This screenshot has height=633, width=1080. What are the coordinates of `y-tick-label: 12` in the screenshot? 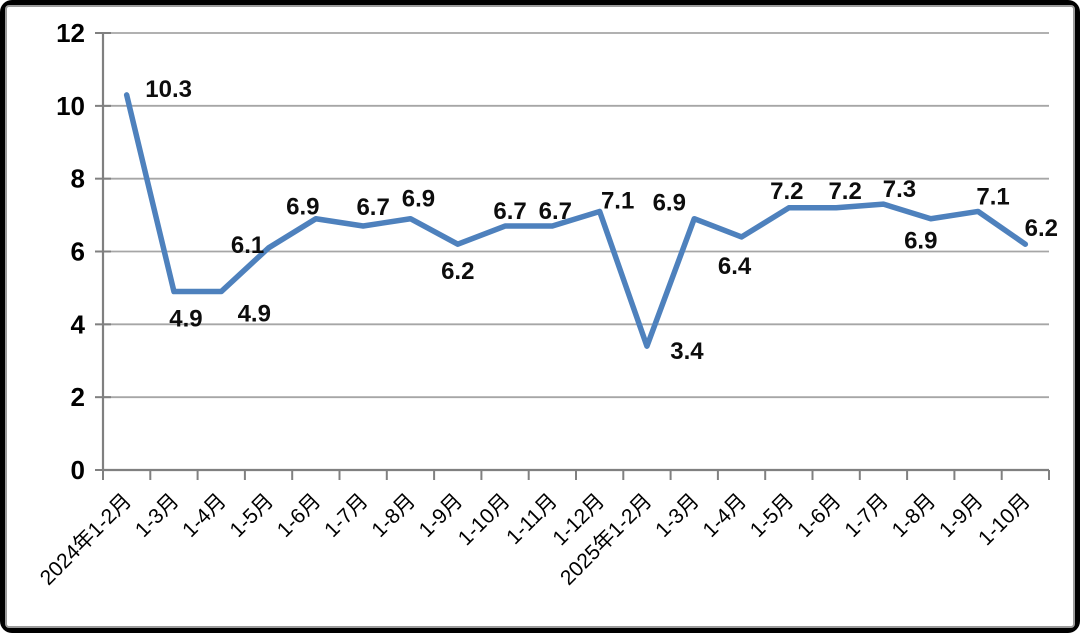 It's located at (70, 33).